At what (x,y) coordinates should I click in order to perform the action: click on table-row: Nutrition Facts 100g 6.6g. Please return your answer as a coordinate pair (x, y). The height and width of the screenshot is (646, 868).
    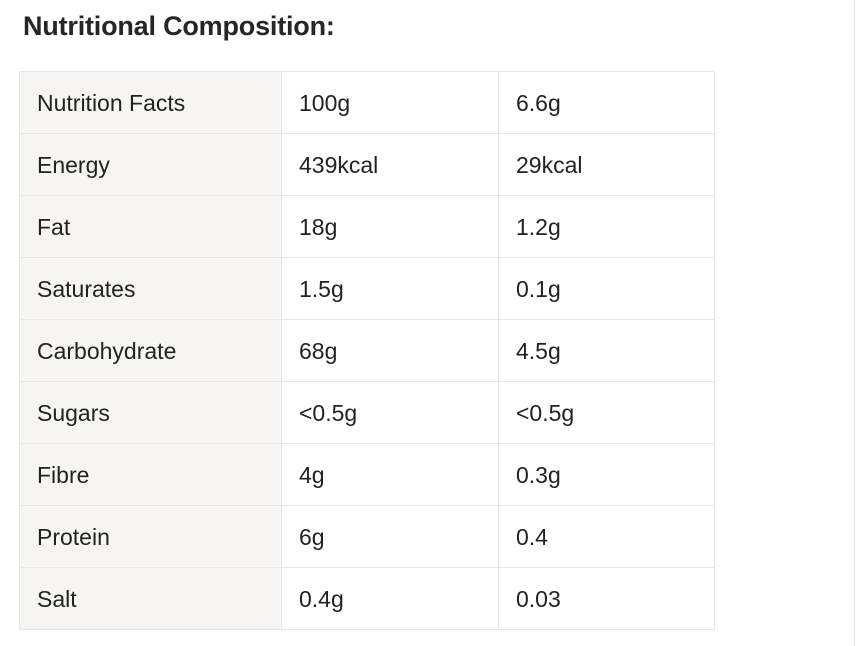
    Looking at the image, I should click on (367, 102).